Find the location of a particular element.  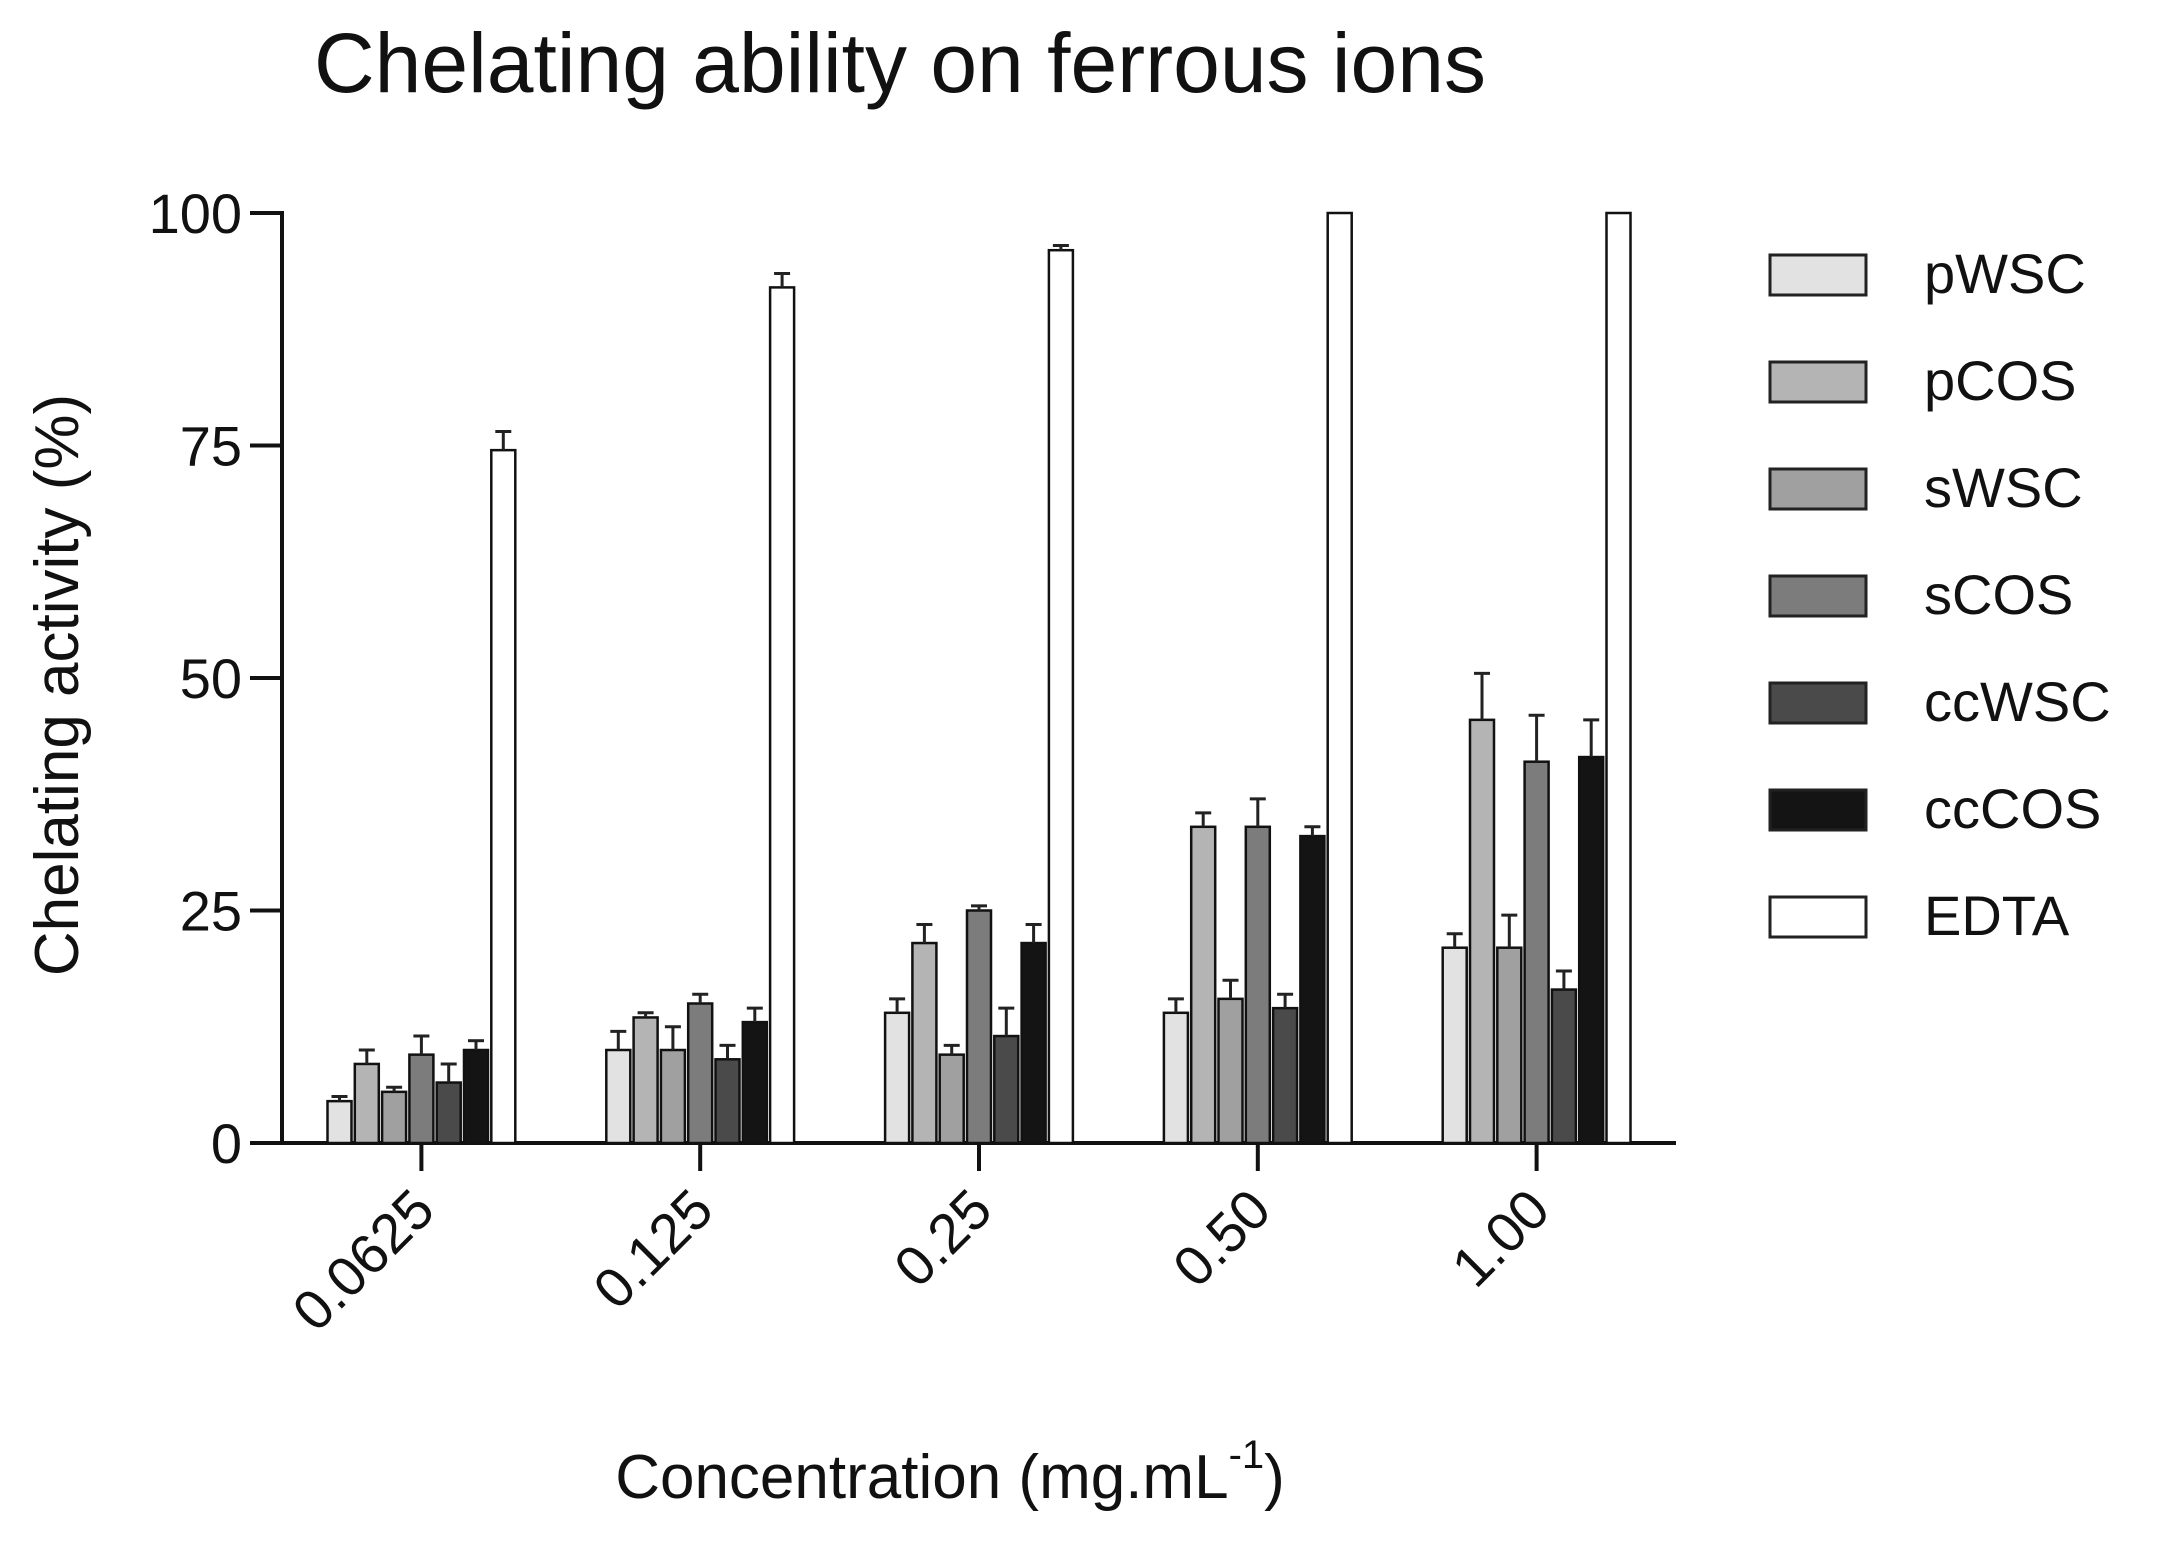

bar-sCOS-0.125 is located at coordinates (700, 1073).